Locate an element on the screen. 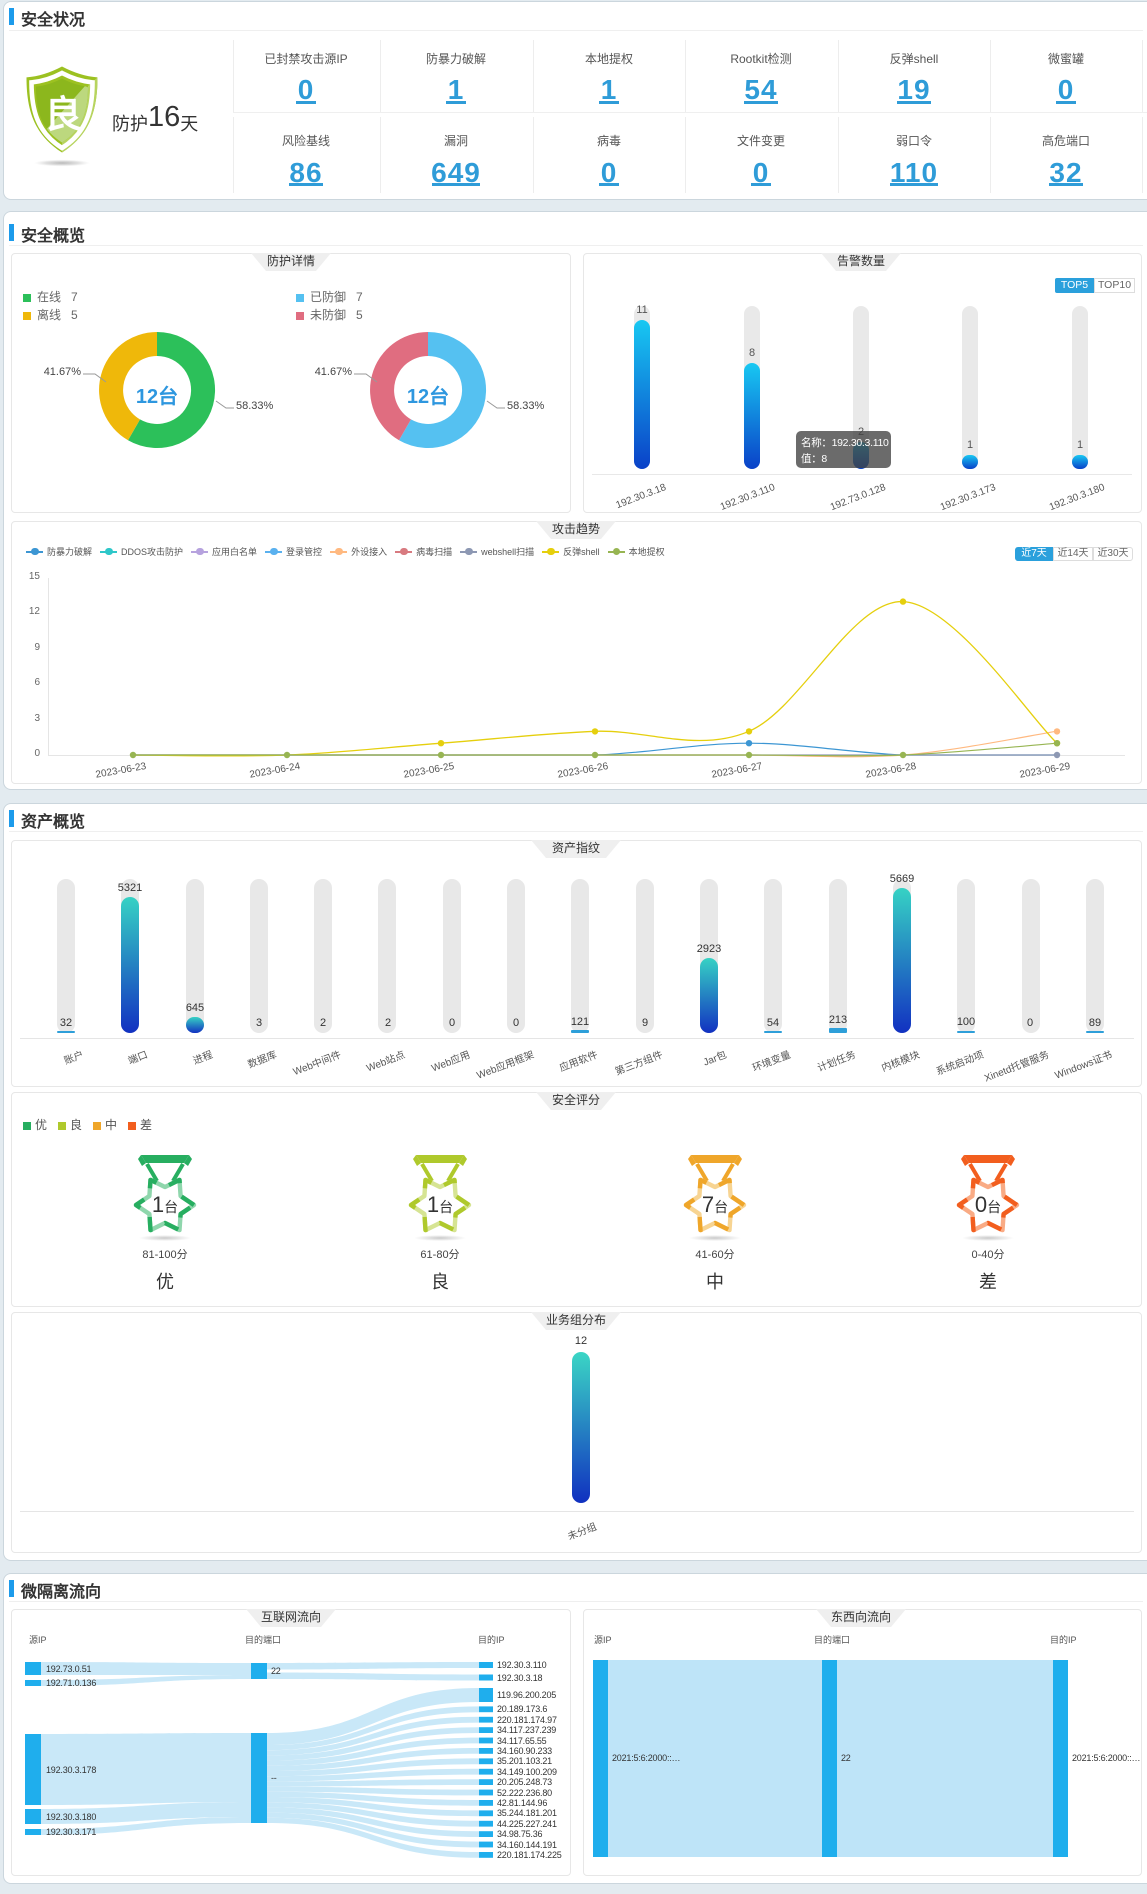  svg-text: 良 is located at coordinates (63, 114).